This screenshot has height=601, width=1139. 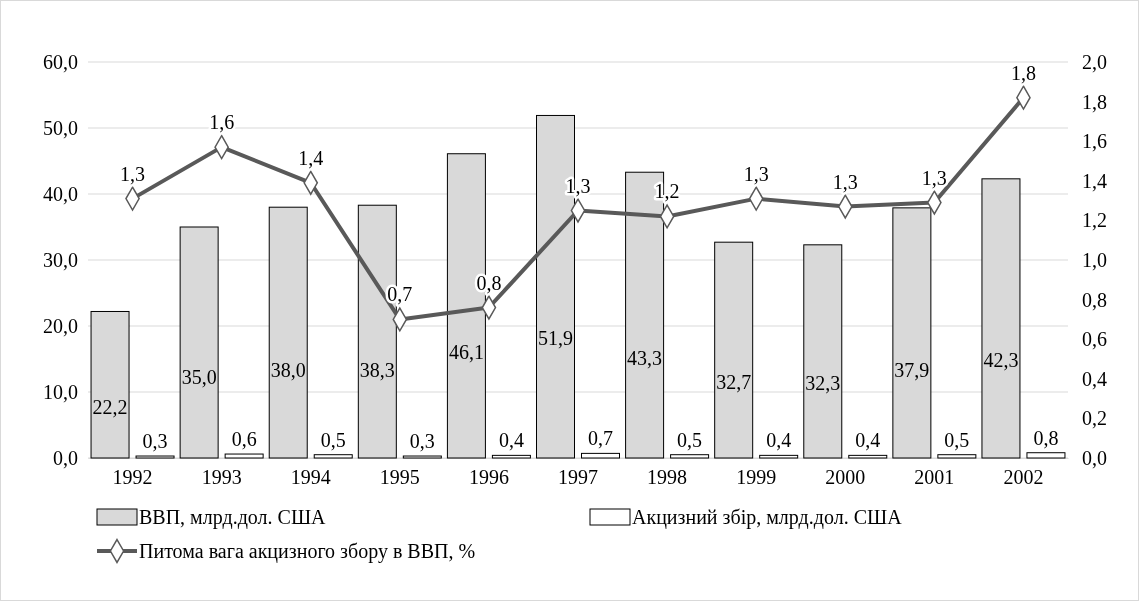 What do you see at coordinates (912, 370) in the screenshot?
I see `data-label: 37,9` at bounding box center [912, 370].